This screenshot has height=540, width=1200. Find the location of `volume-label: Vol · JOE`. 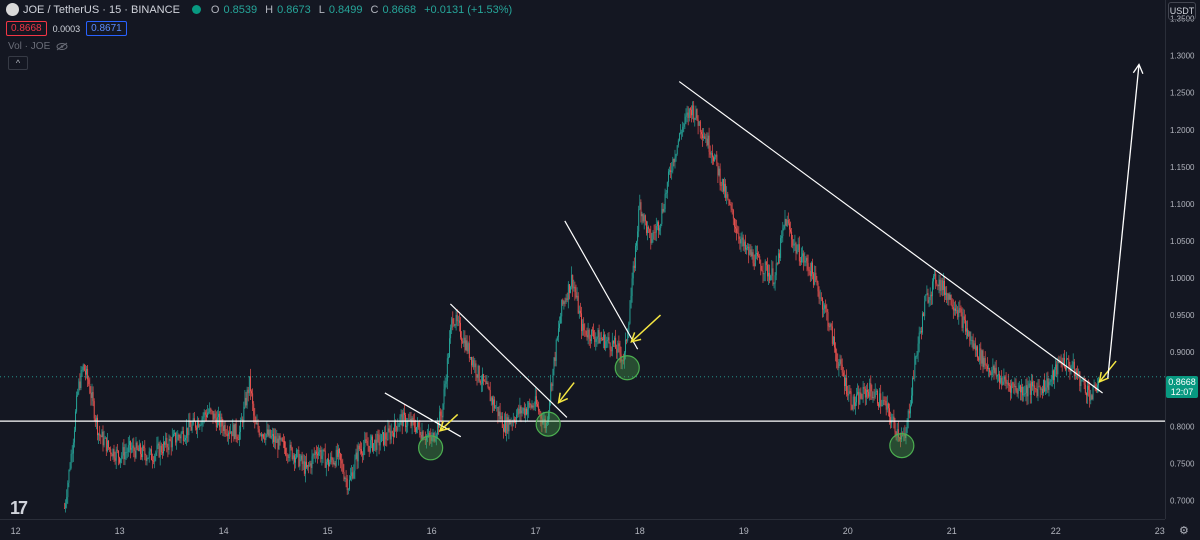

volume-label: Vol · JOE is located at coordinates (29, 46).